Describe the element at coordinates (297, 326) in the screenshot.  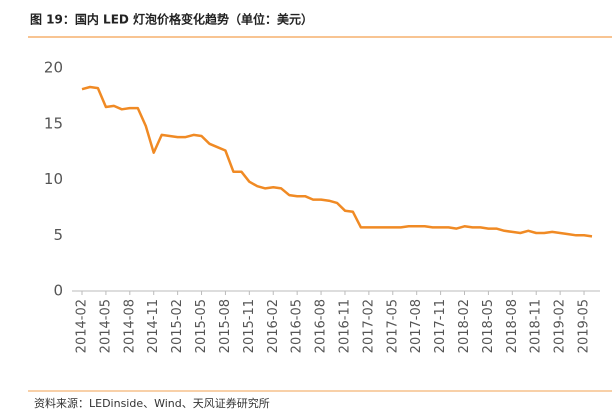
I see `x-tick-label: 2016-05` at that location.